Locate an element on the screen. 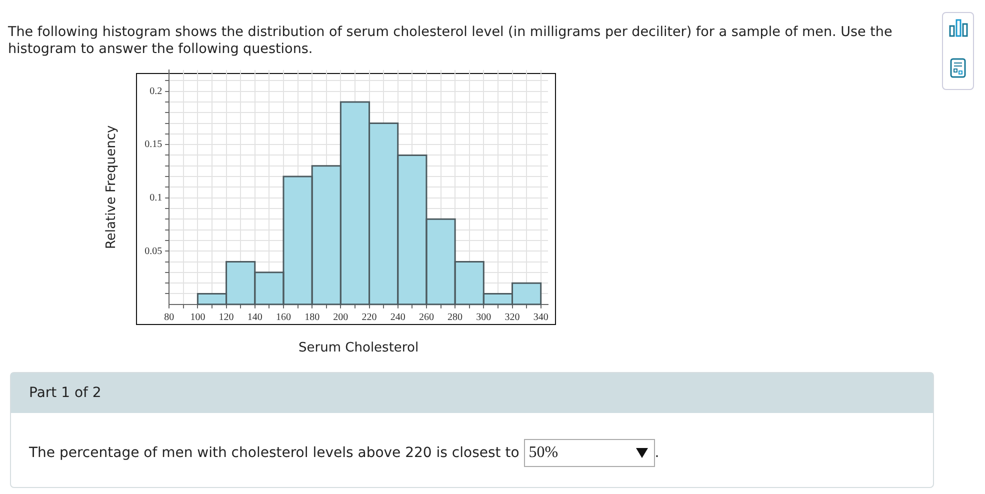 The width and height of the screenshot is (985, 494). x-tick-label: 100 is located at coordinates (198, 318).